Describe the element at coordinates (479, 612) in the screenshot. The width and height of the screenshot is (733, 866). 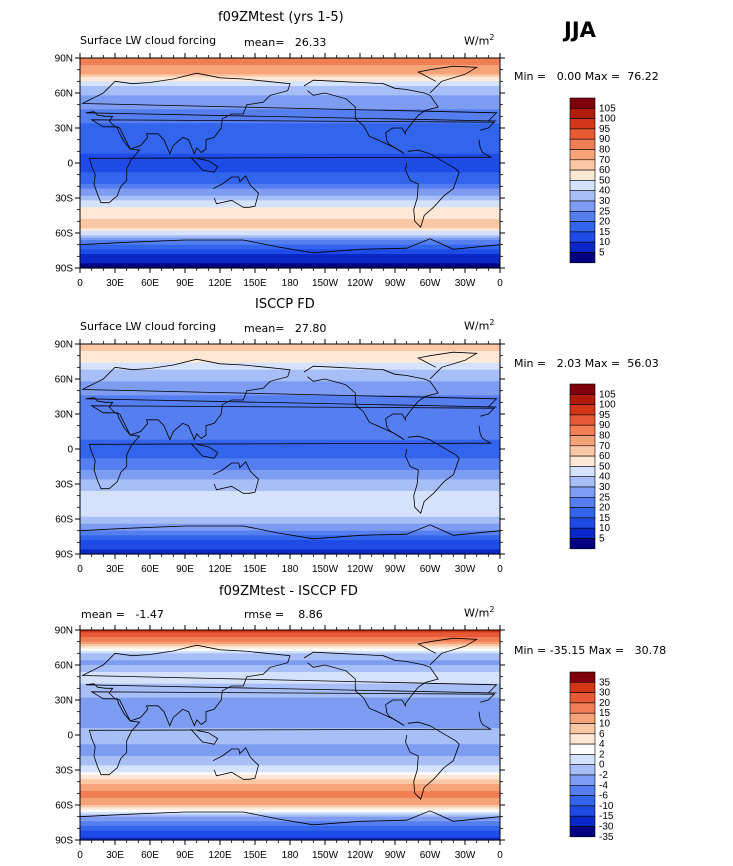
I see `panel3-units: W/m2` at that location.